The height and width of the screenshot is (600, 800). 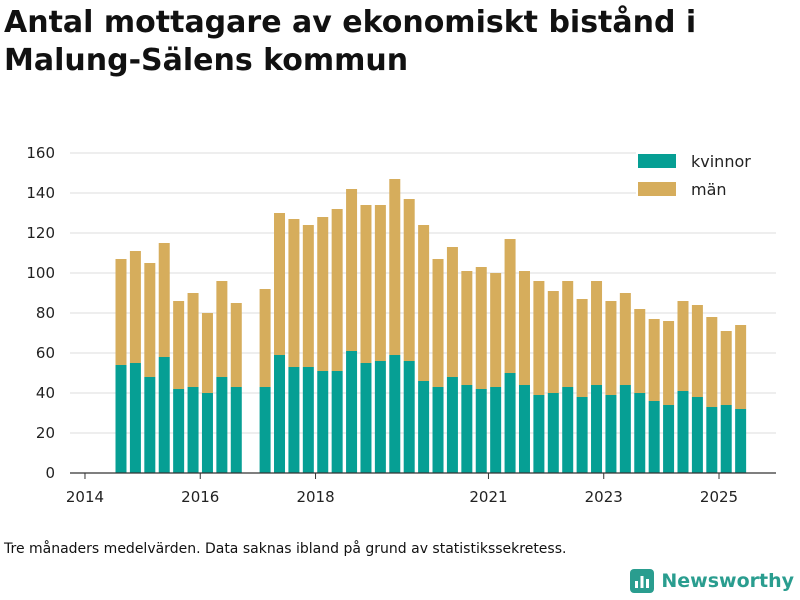 I want to click on x-tick-label: 2018, so click(x=315, y=497).